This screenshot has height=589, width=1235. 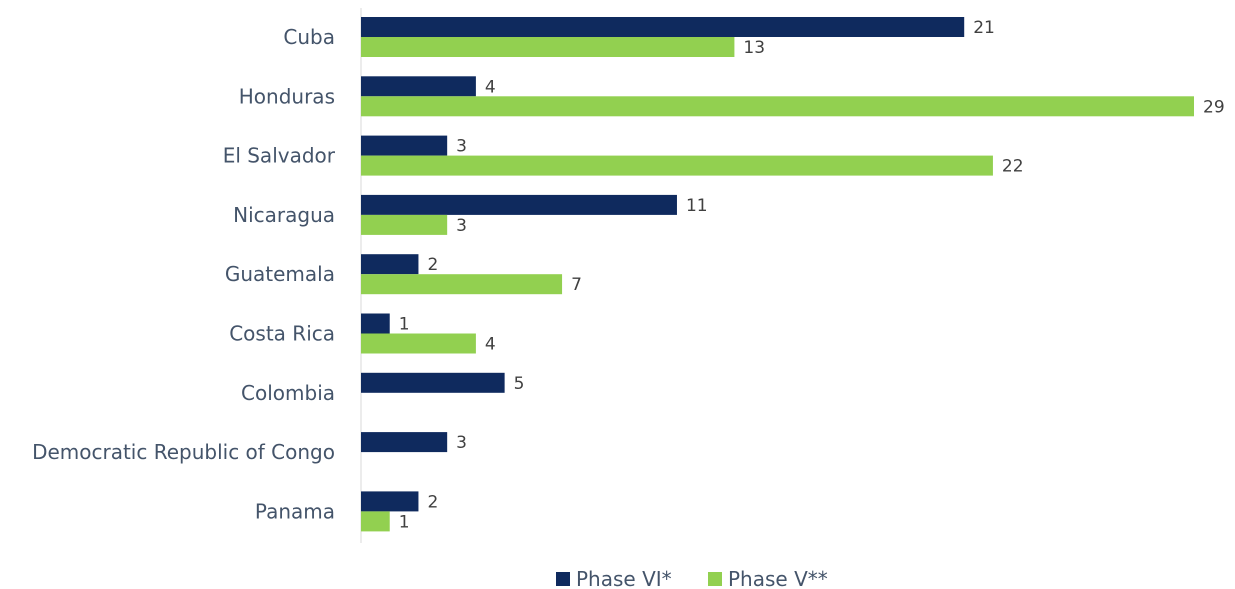 What do you see at coordinates (490, 345) in the screenshot?
I see `data-label-phase-v-costa-rica: 4` at bounding box center [490, 345].